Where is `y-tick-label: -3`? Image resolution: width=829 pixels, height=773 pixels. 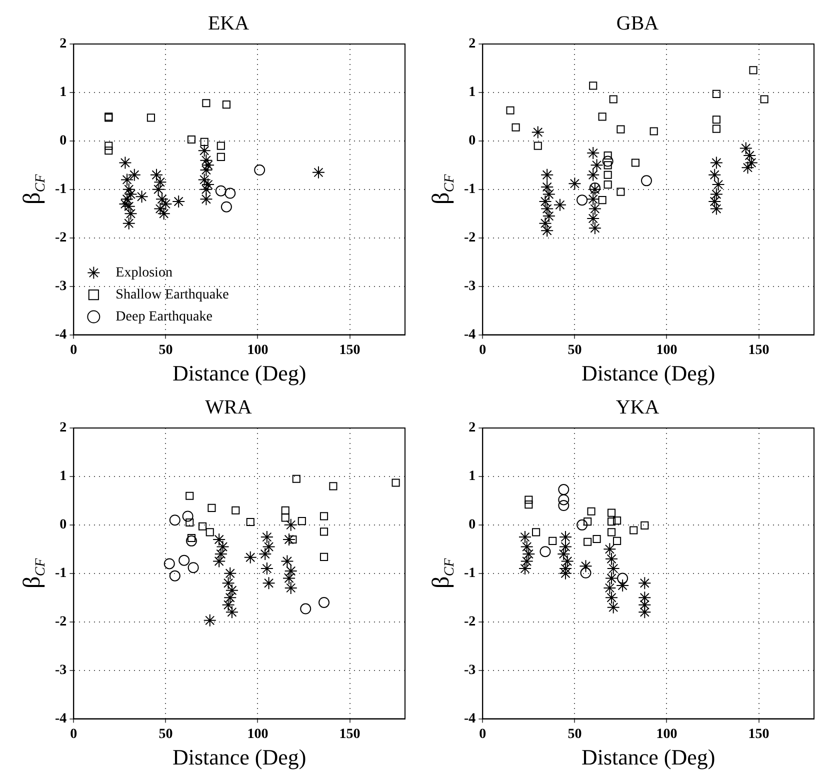 y-tick-label: -3 is located at coordinates (60, 670).